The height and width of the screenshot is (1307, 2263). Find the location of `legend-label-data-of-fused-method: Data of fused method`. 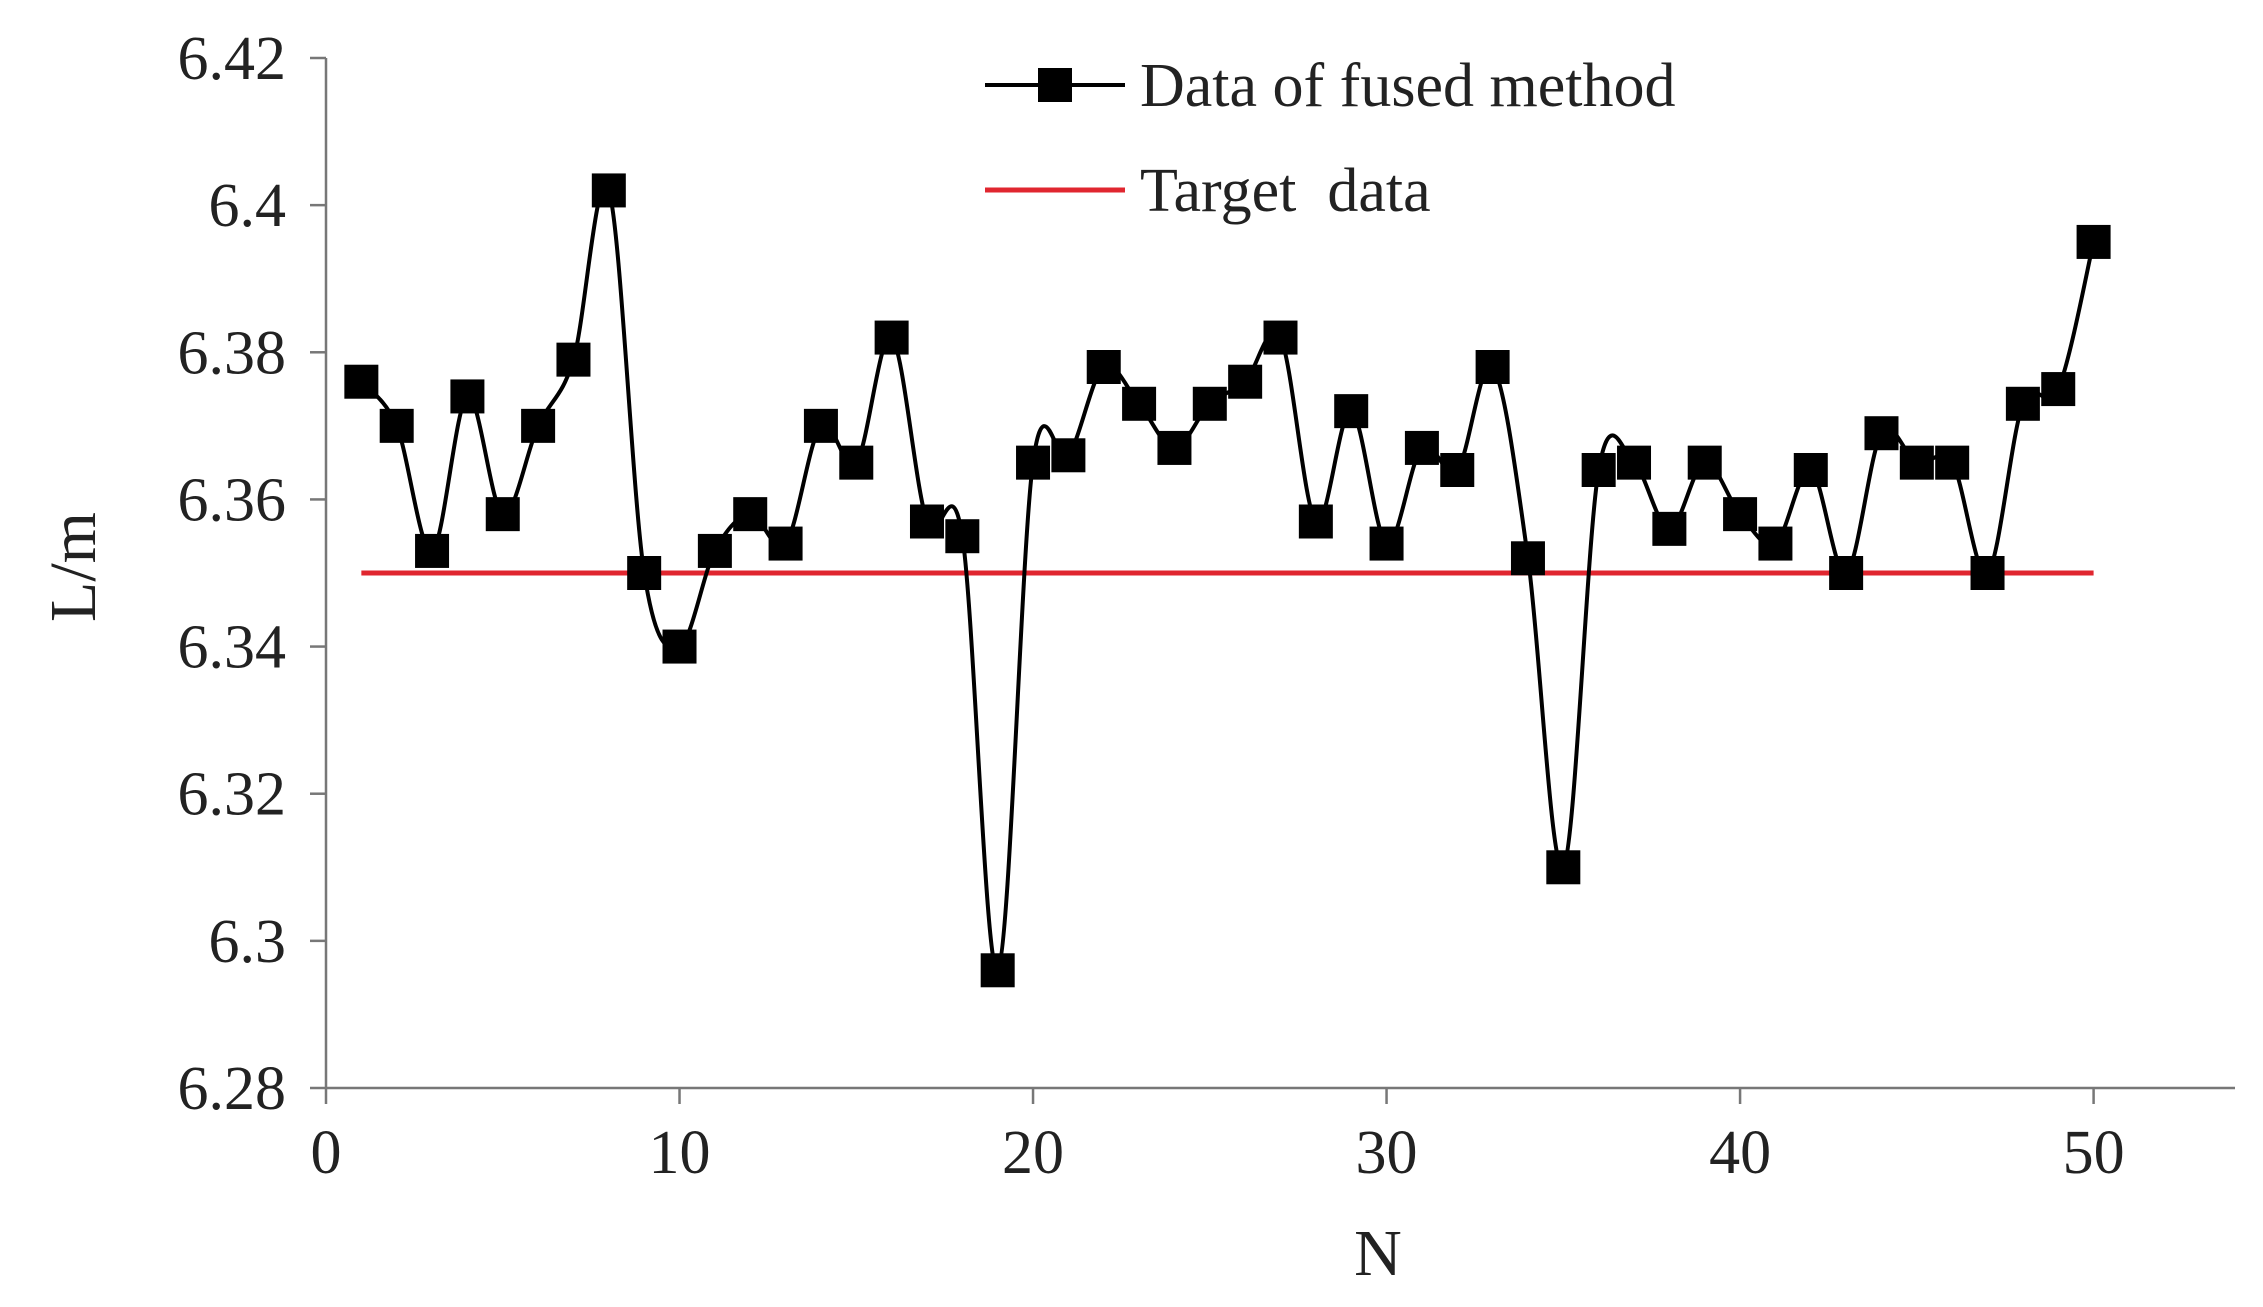

legend-label-data-of-fused-method: Data of fused method is located at coordinates (1407, 86).